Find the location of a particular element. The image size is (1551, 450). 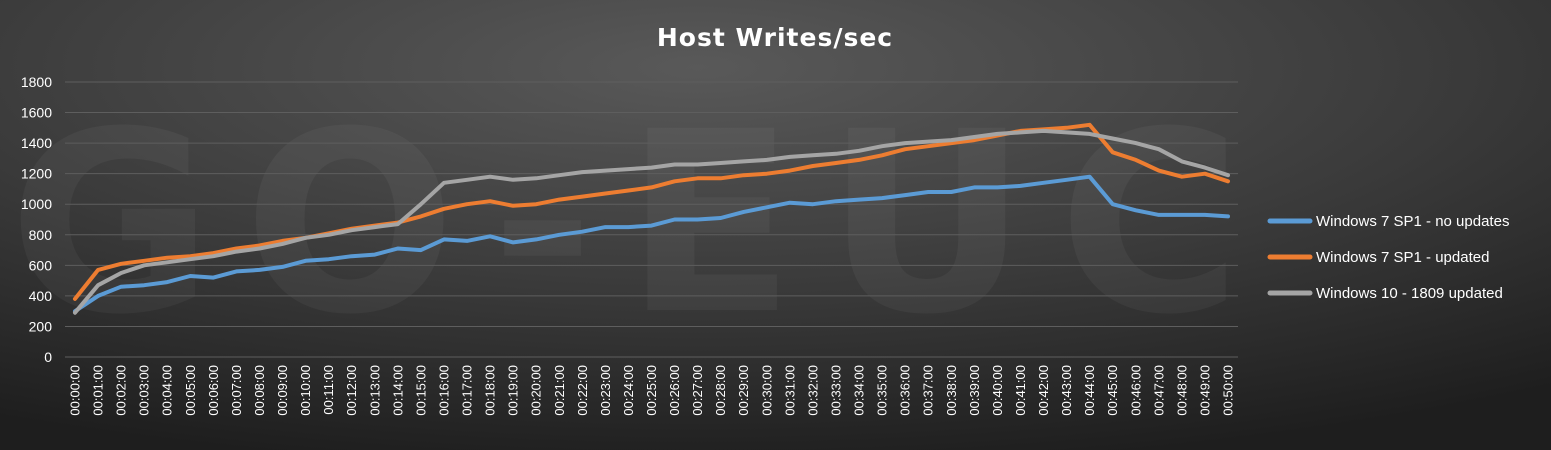

x-tick-label: 00:04:00 is located at coordinates (167, 390).